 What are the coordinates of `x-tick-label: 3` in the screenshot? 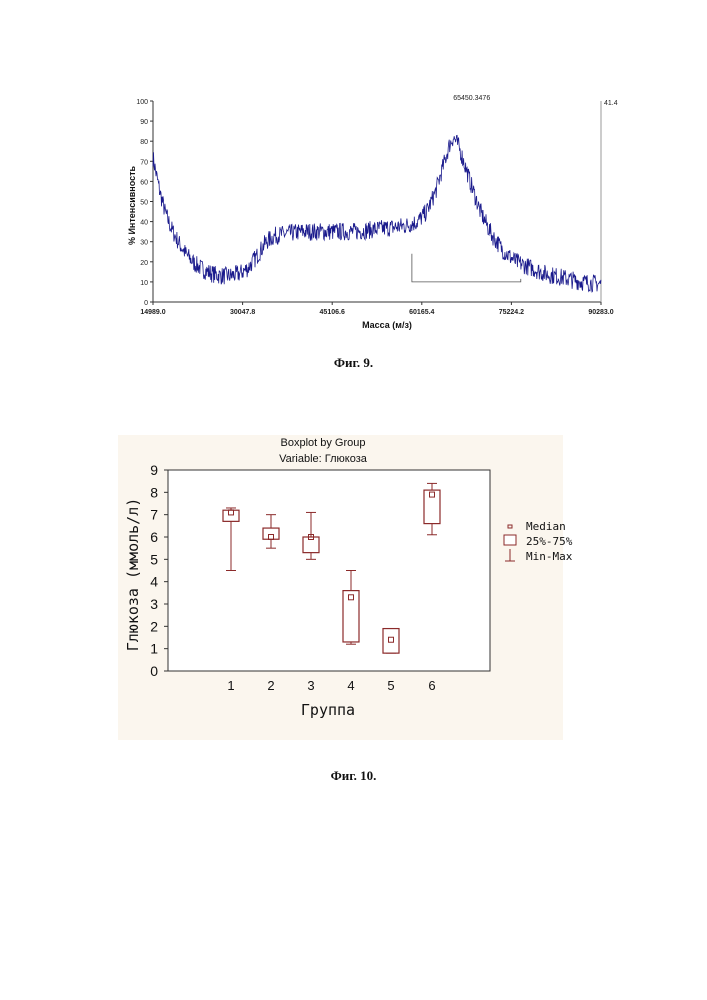 It's located at (310, 685).